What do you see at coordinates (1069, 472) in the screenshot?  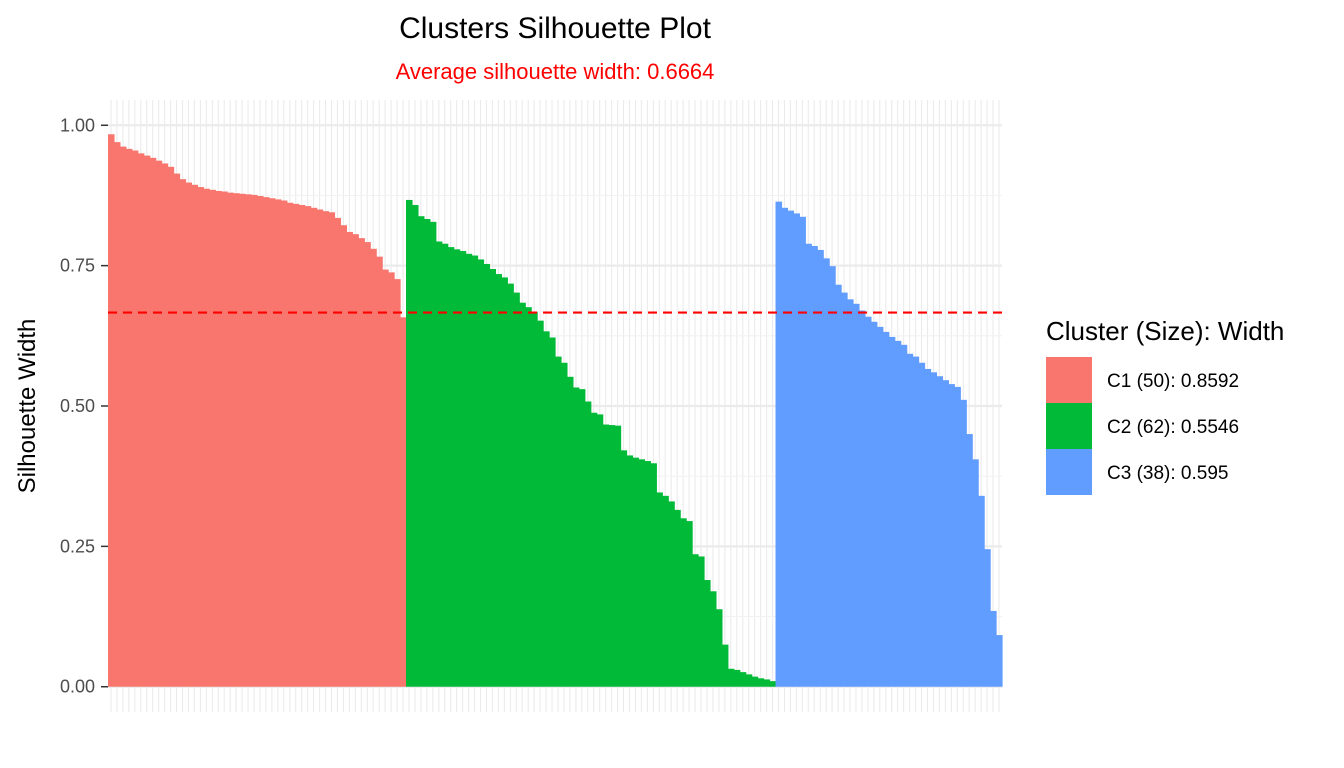 I see `legend-swatch-c3` at bounding box center [1069, 472].